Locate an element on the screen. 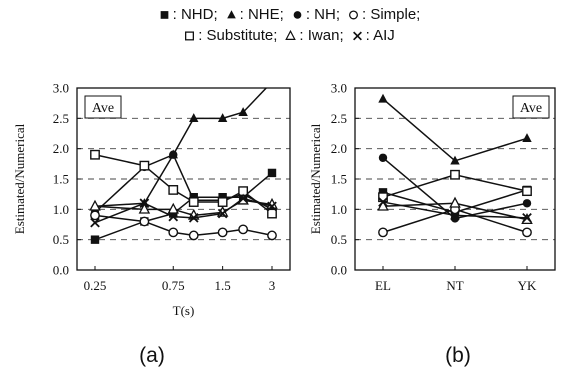 Image resolution: width=571 pixels, height=375 pixels. x-tick-label: 0.25 is located at coordinates (95, 285).